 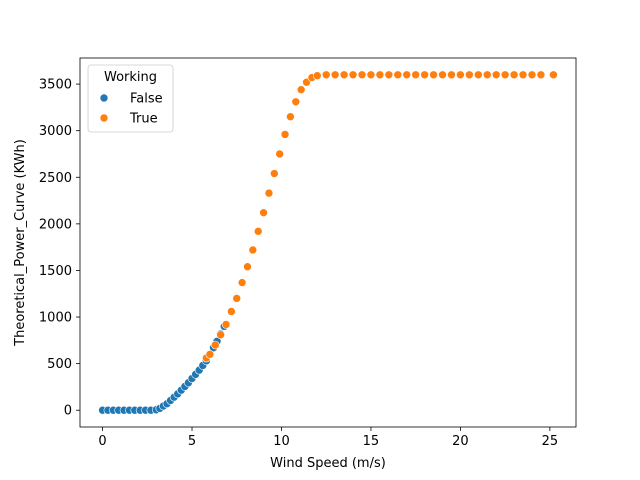 I want to click on legend: Working False True, so click(x=130, y=98).